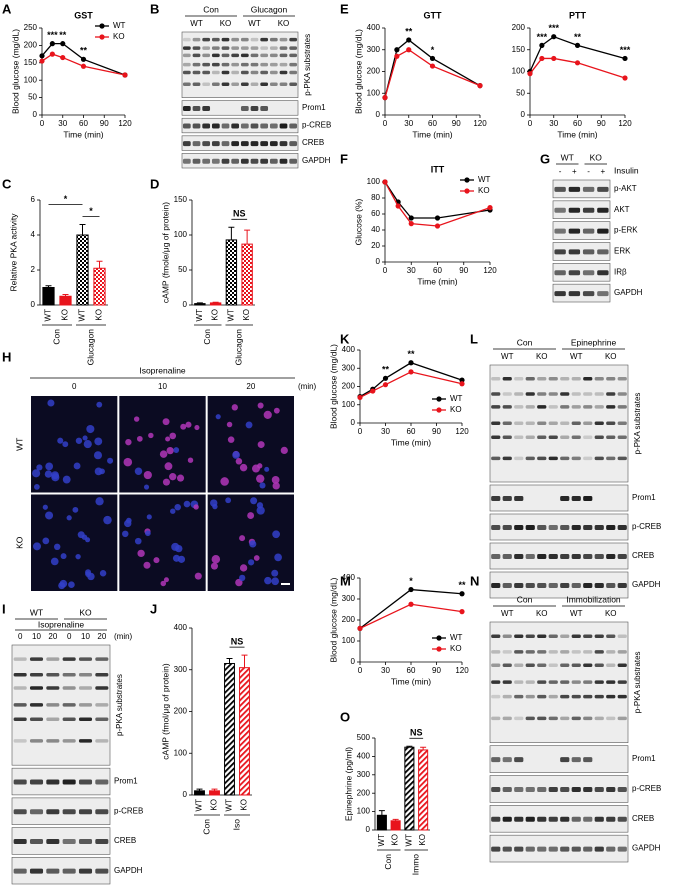 The height and width of the screenshot is (888, 681). Describe the element at coordinates (85, 636) in the screenshot. I see `lane-label: 10` at that location.